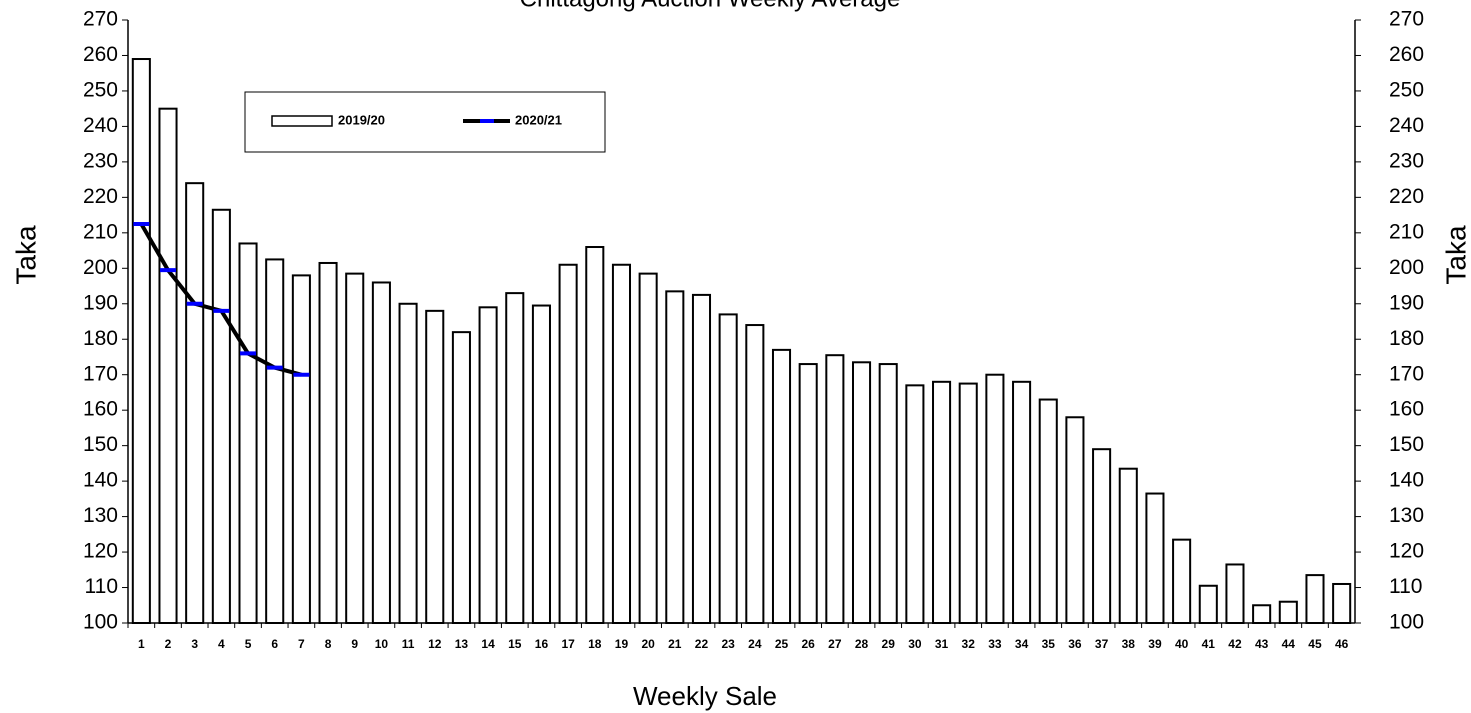 The height and width of the screenshot is (713, 1471). Describe the element at coordinates (1406, 89) in the screenshot. I see `y2-tick-label: 250` at that location.